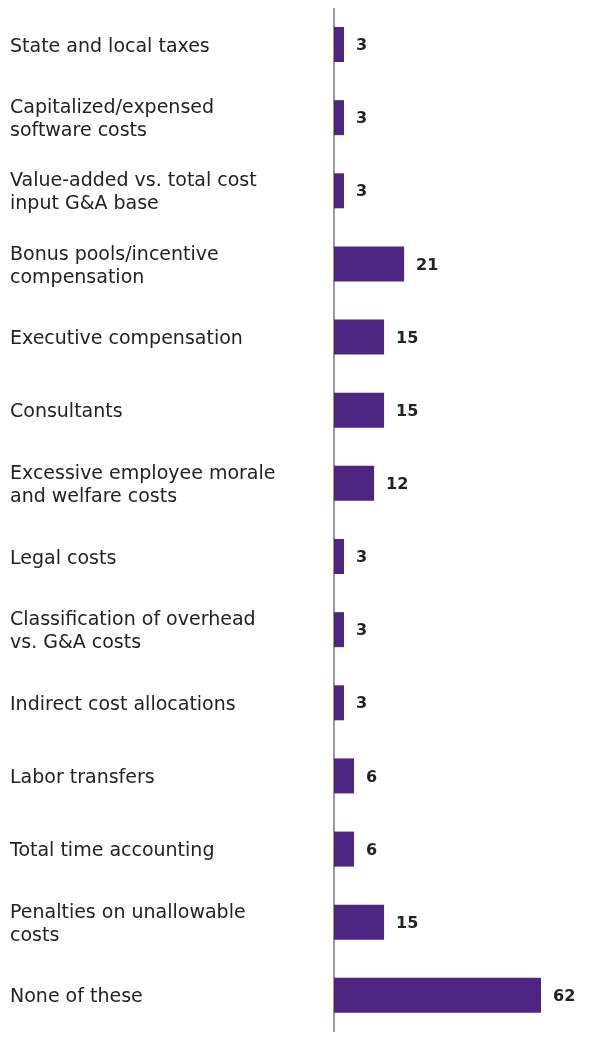 The width and height of the screenshot is (589, 1040). What do you see at coordinates (128, 922) in the screenshot?
I see `y-tick-label: Penalties on unallowable costs` at bounding box center [128, 922].